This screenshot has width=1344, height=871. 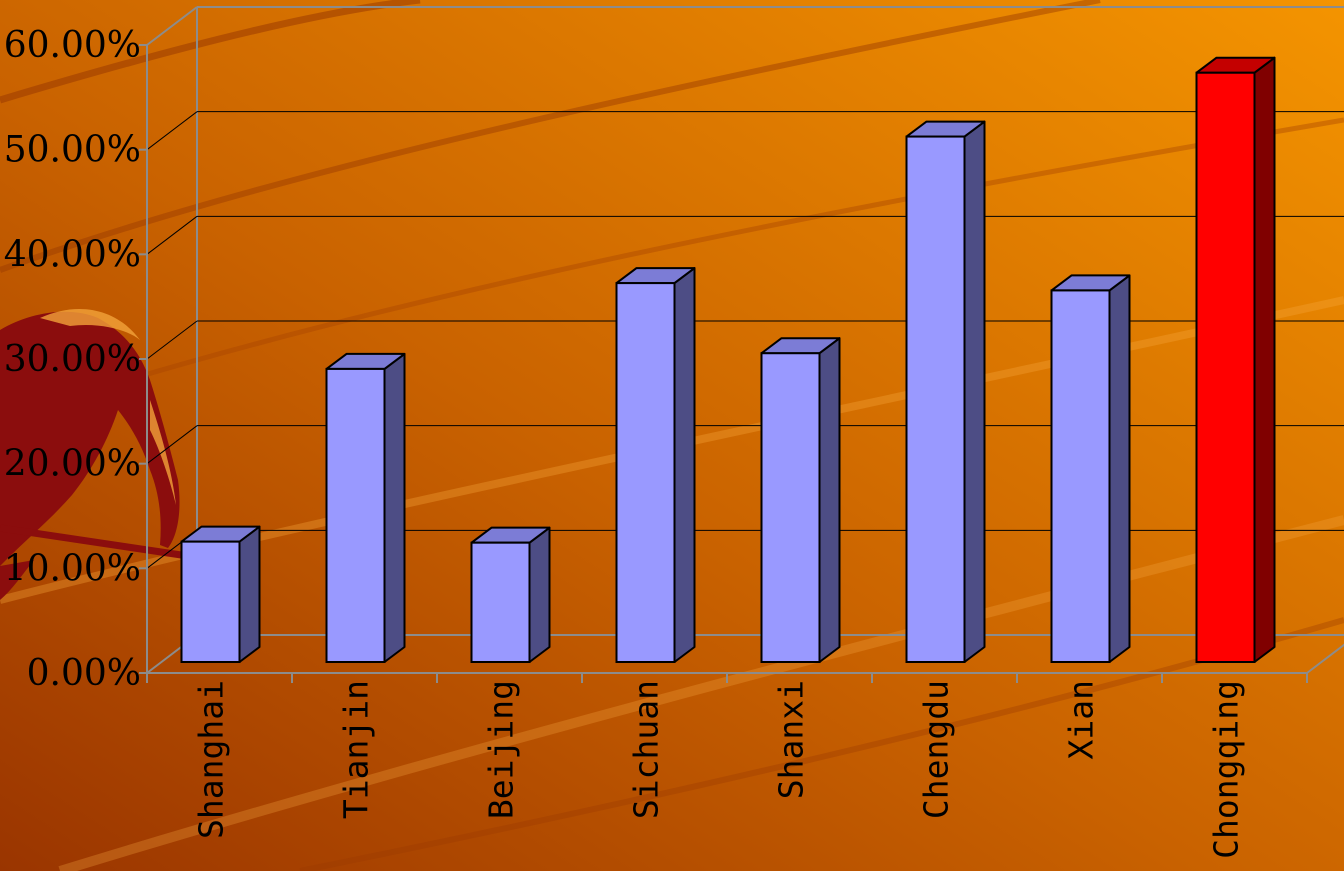 I want to click on y-tick-label: 0.00%, so click(x=84, y=673).